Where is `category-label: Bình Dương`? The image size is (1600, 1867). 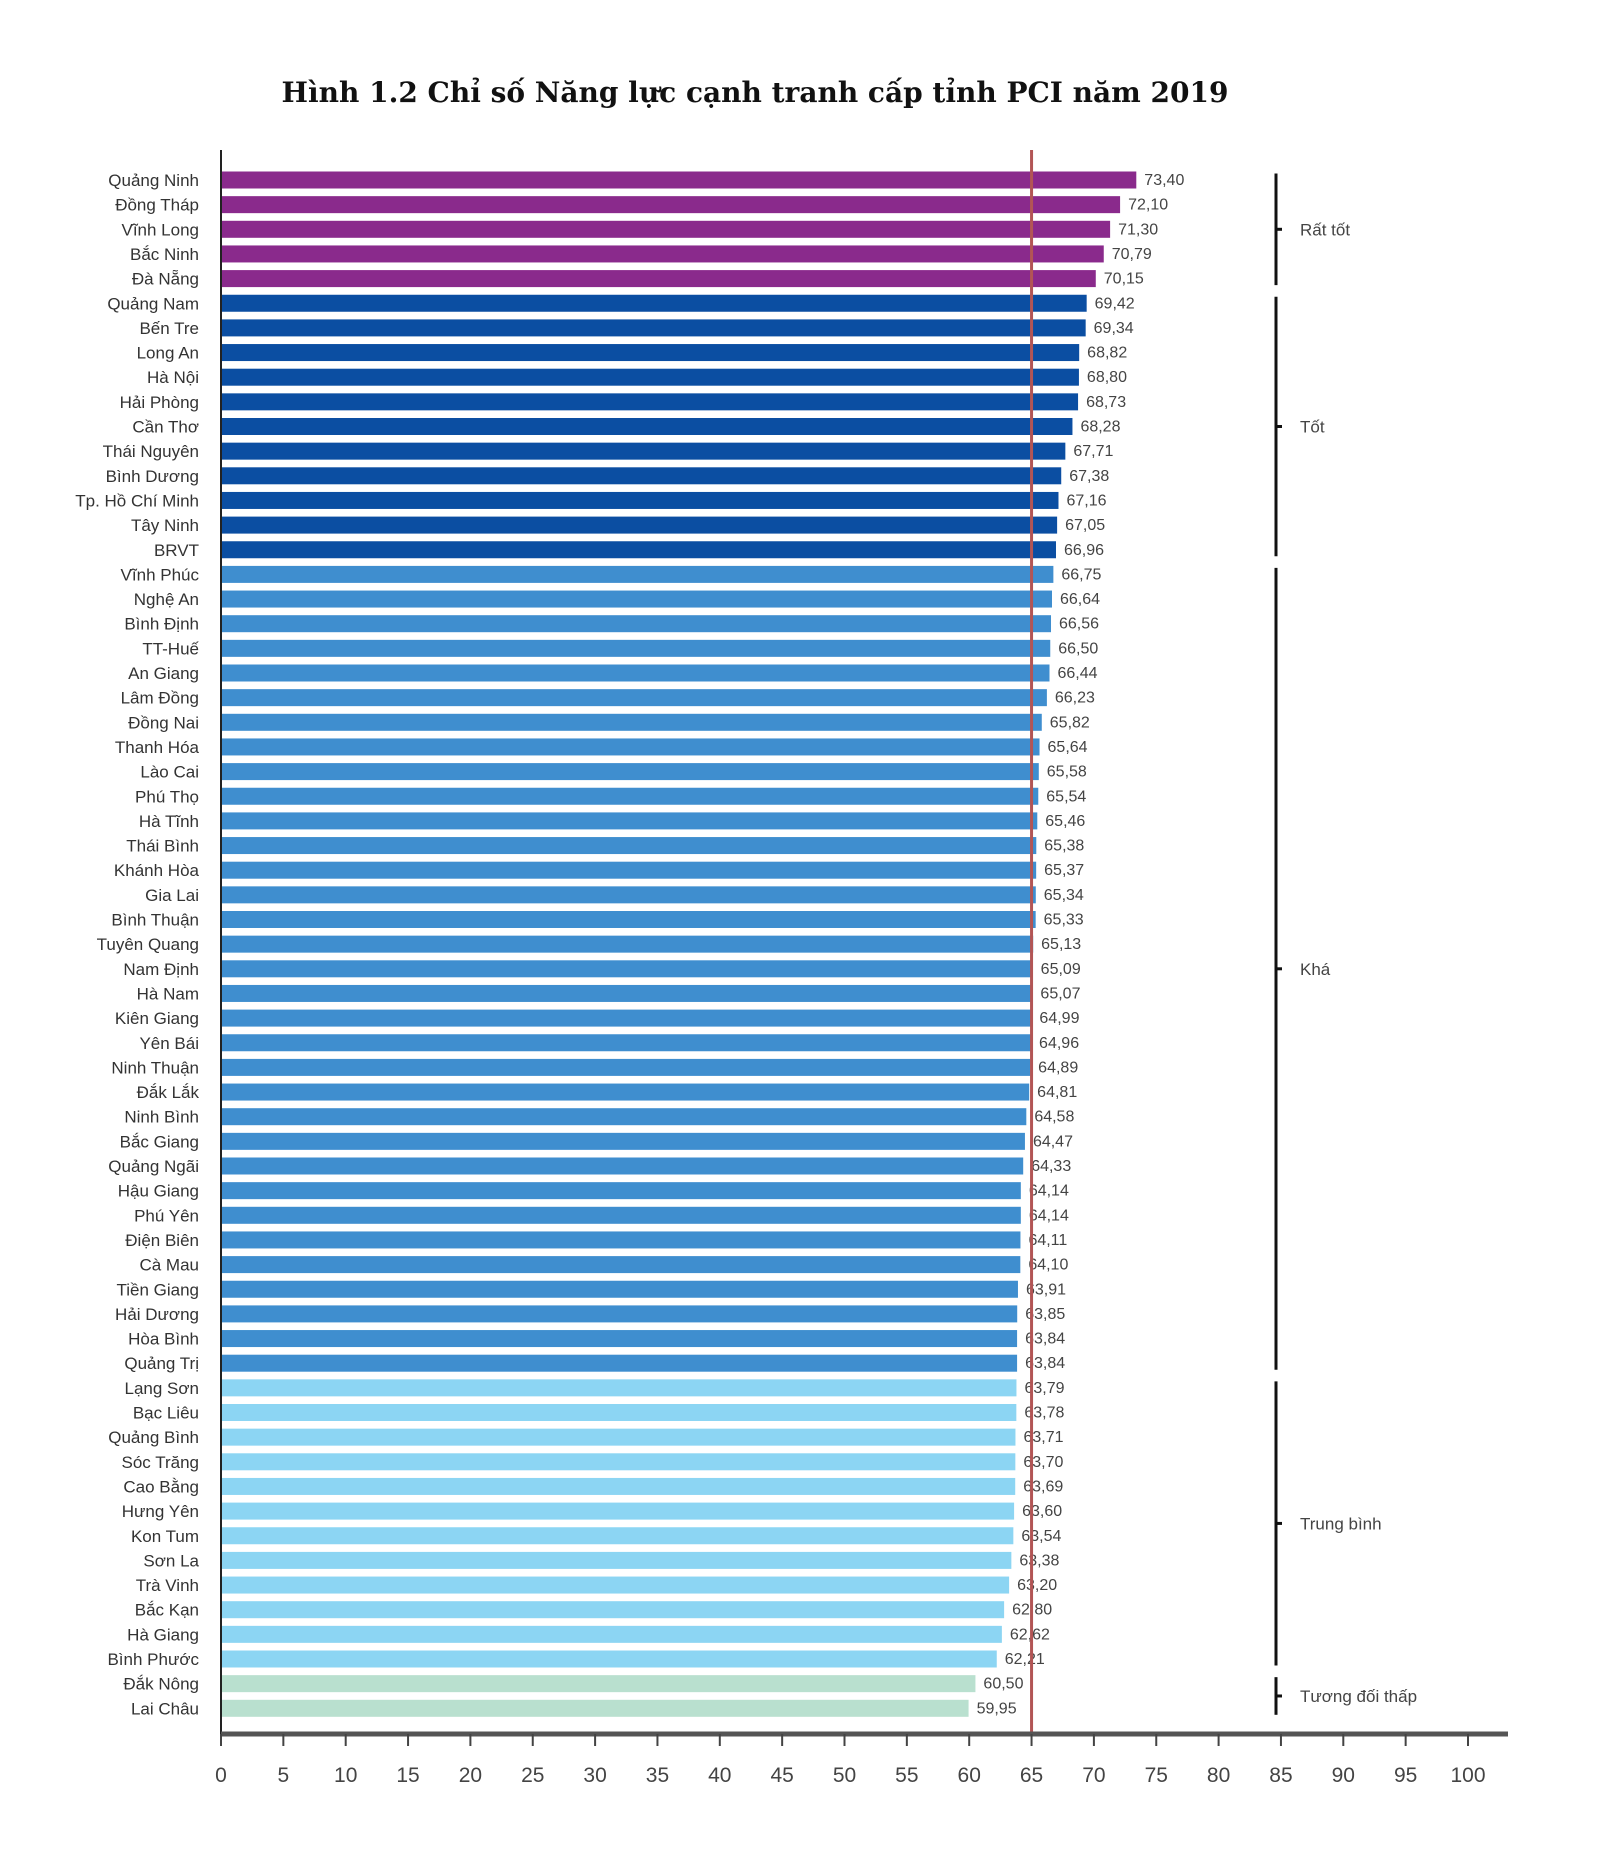 category-label: Bình Dương is located at coordinates (152, 476).